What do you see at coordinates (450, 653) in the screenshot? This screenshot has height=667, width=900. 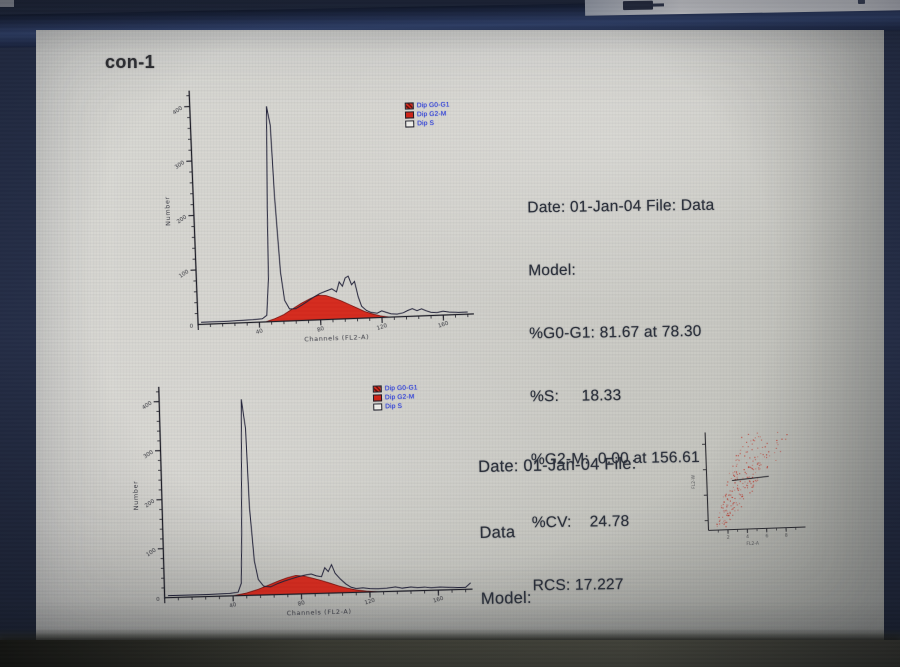 I see `bottom-bezel` at bounding box center [450, 653].